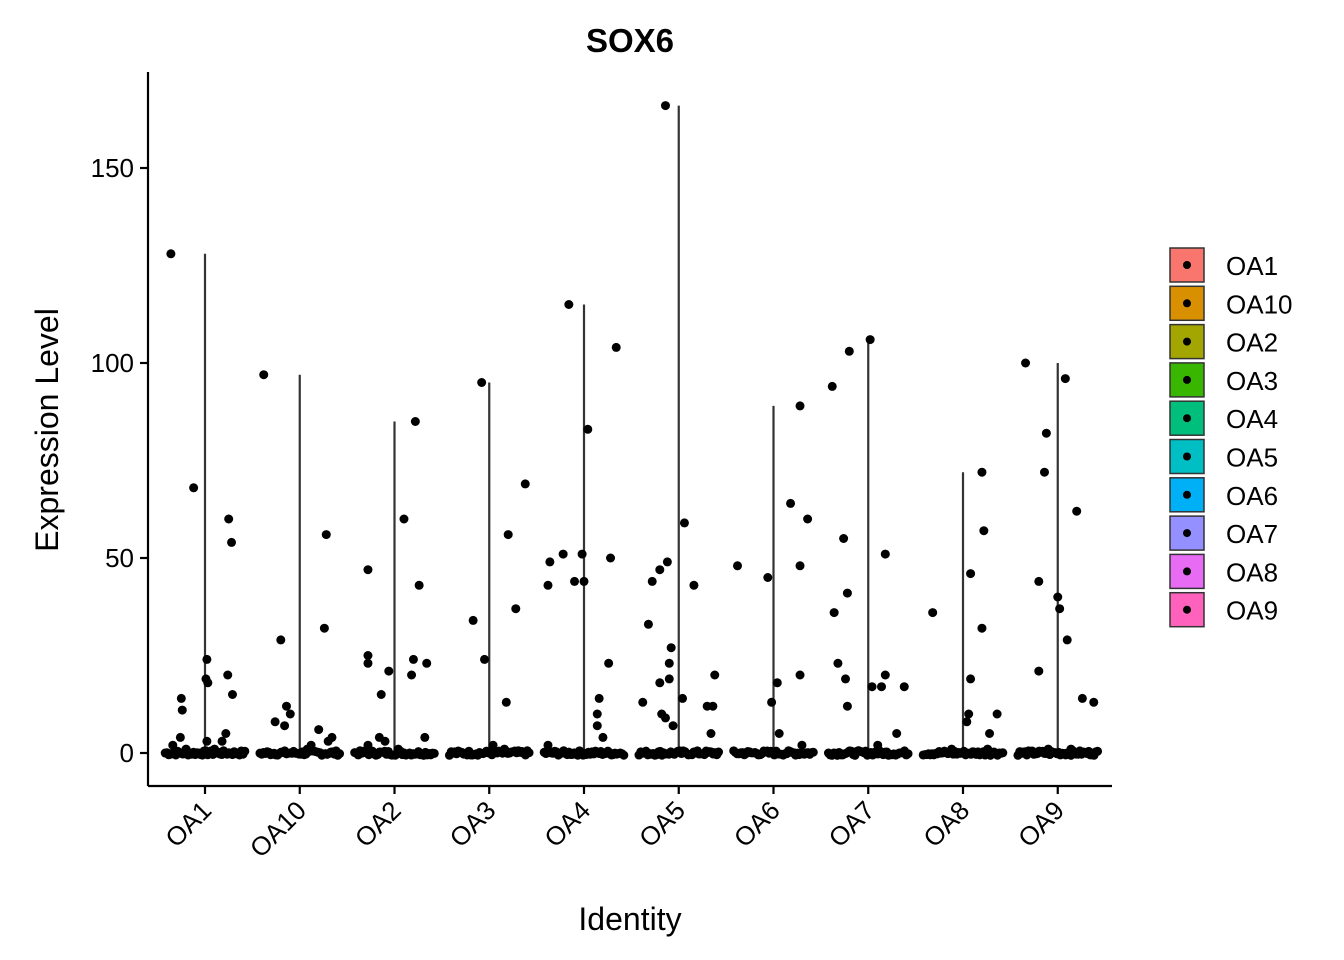  What do you see at coordinates (434, 753) in the screenshot?
I see `point-oa2-zero` at bounding box center [434, 753].